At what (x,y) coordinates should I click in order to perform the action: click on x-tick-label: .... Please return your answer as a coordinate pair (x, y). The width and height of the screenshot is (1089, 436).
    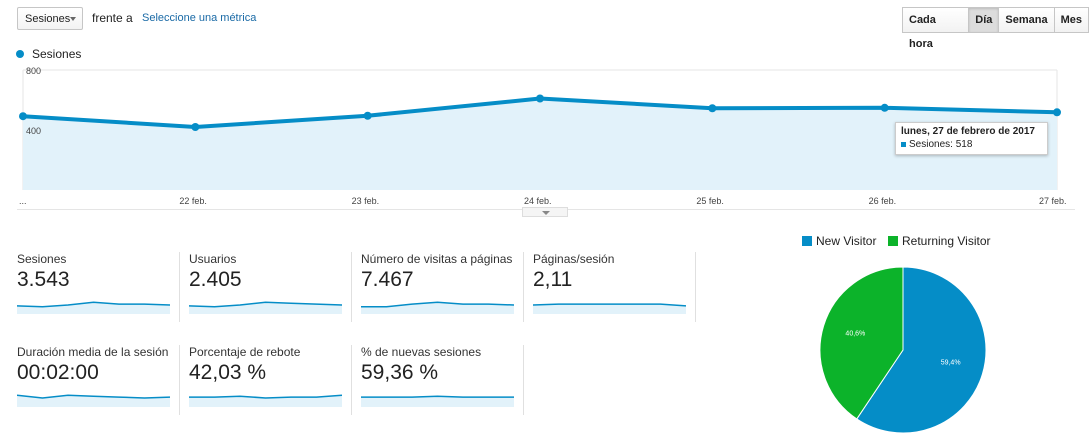
    Looking at the image, I should click on (23, 201).